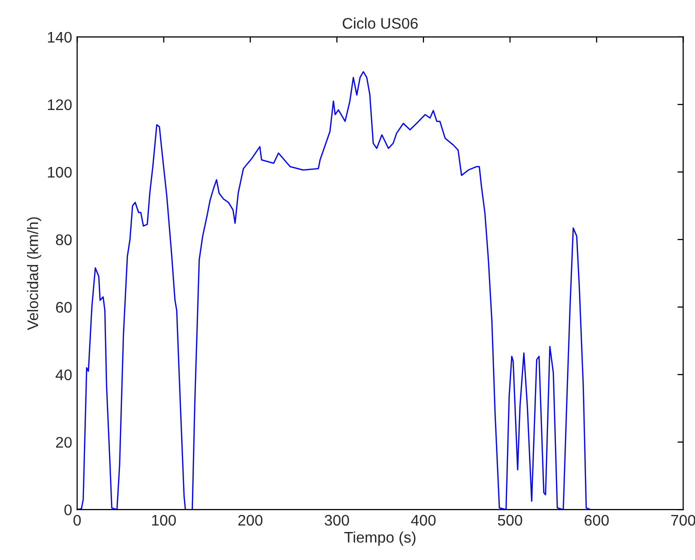  Describe the element at coordinates (510, 520) in the screenshot. I see `x-tick-label: 500` at that location.